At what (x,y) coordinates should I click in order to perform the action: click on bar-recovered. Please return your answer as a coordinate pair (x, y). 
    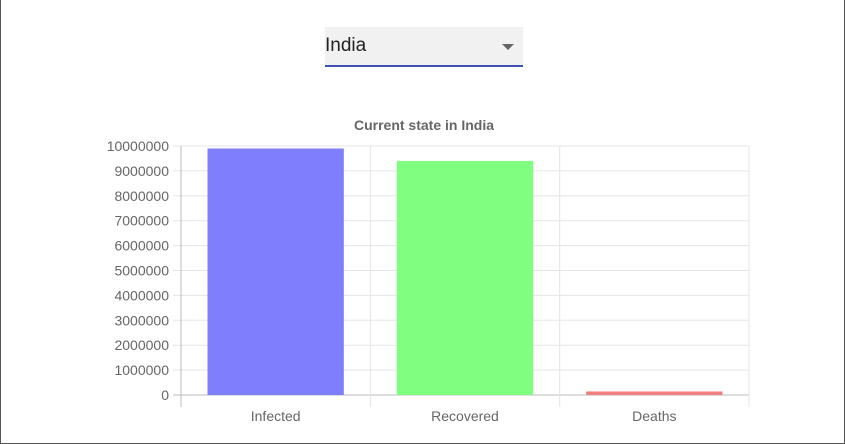
    Looking at the image, I should click on (465, 277).